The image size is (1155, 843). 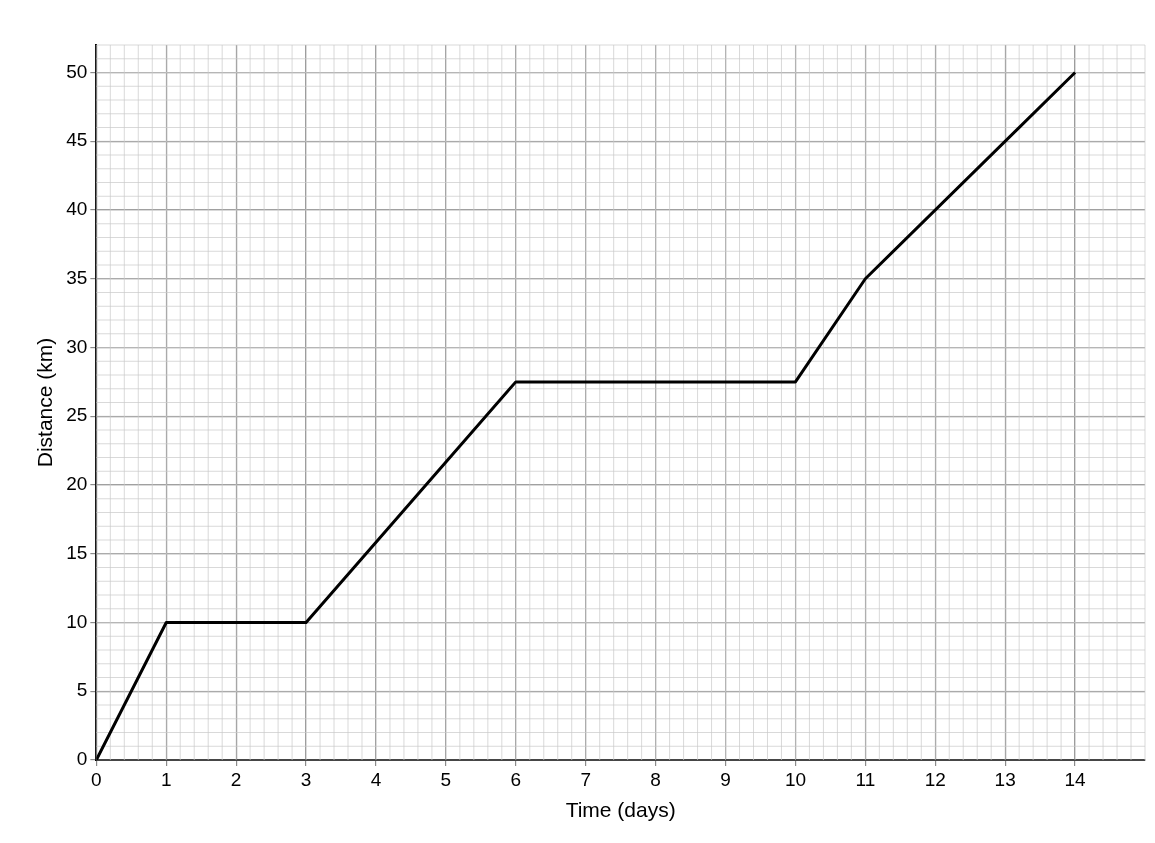 What do you see at coordinates (935, 779) in the screenshot?
I see `x-tick-label: 12` at bounding box center [935, 779].